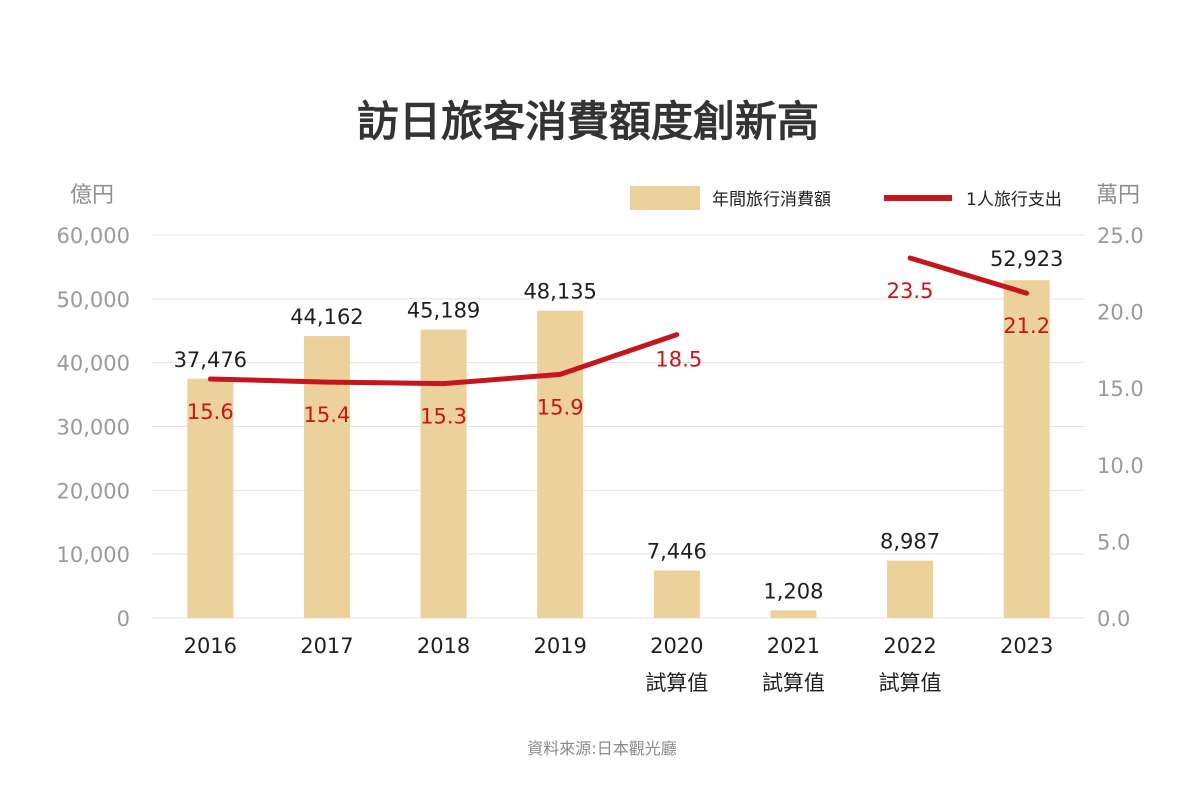 This screenshot has height=800, width=1201. Describe the element at coordinates (1026, 259) in the screenshot. I see `bar-value-label: 52,923` at that location.